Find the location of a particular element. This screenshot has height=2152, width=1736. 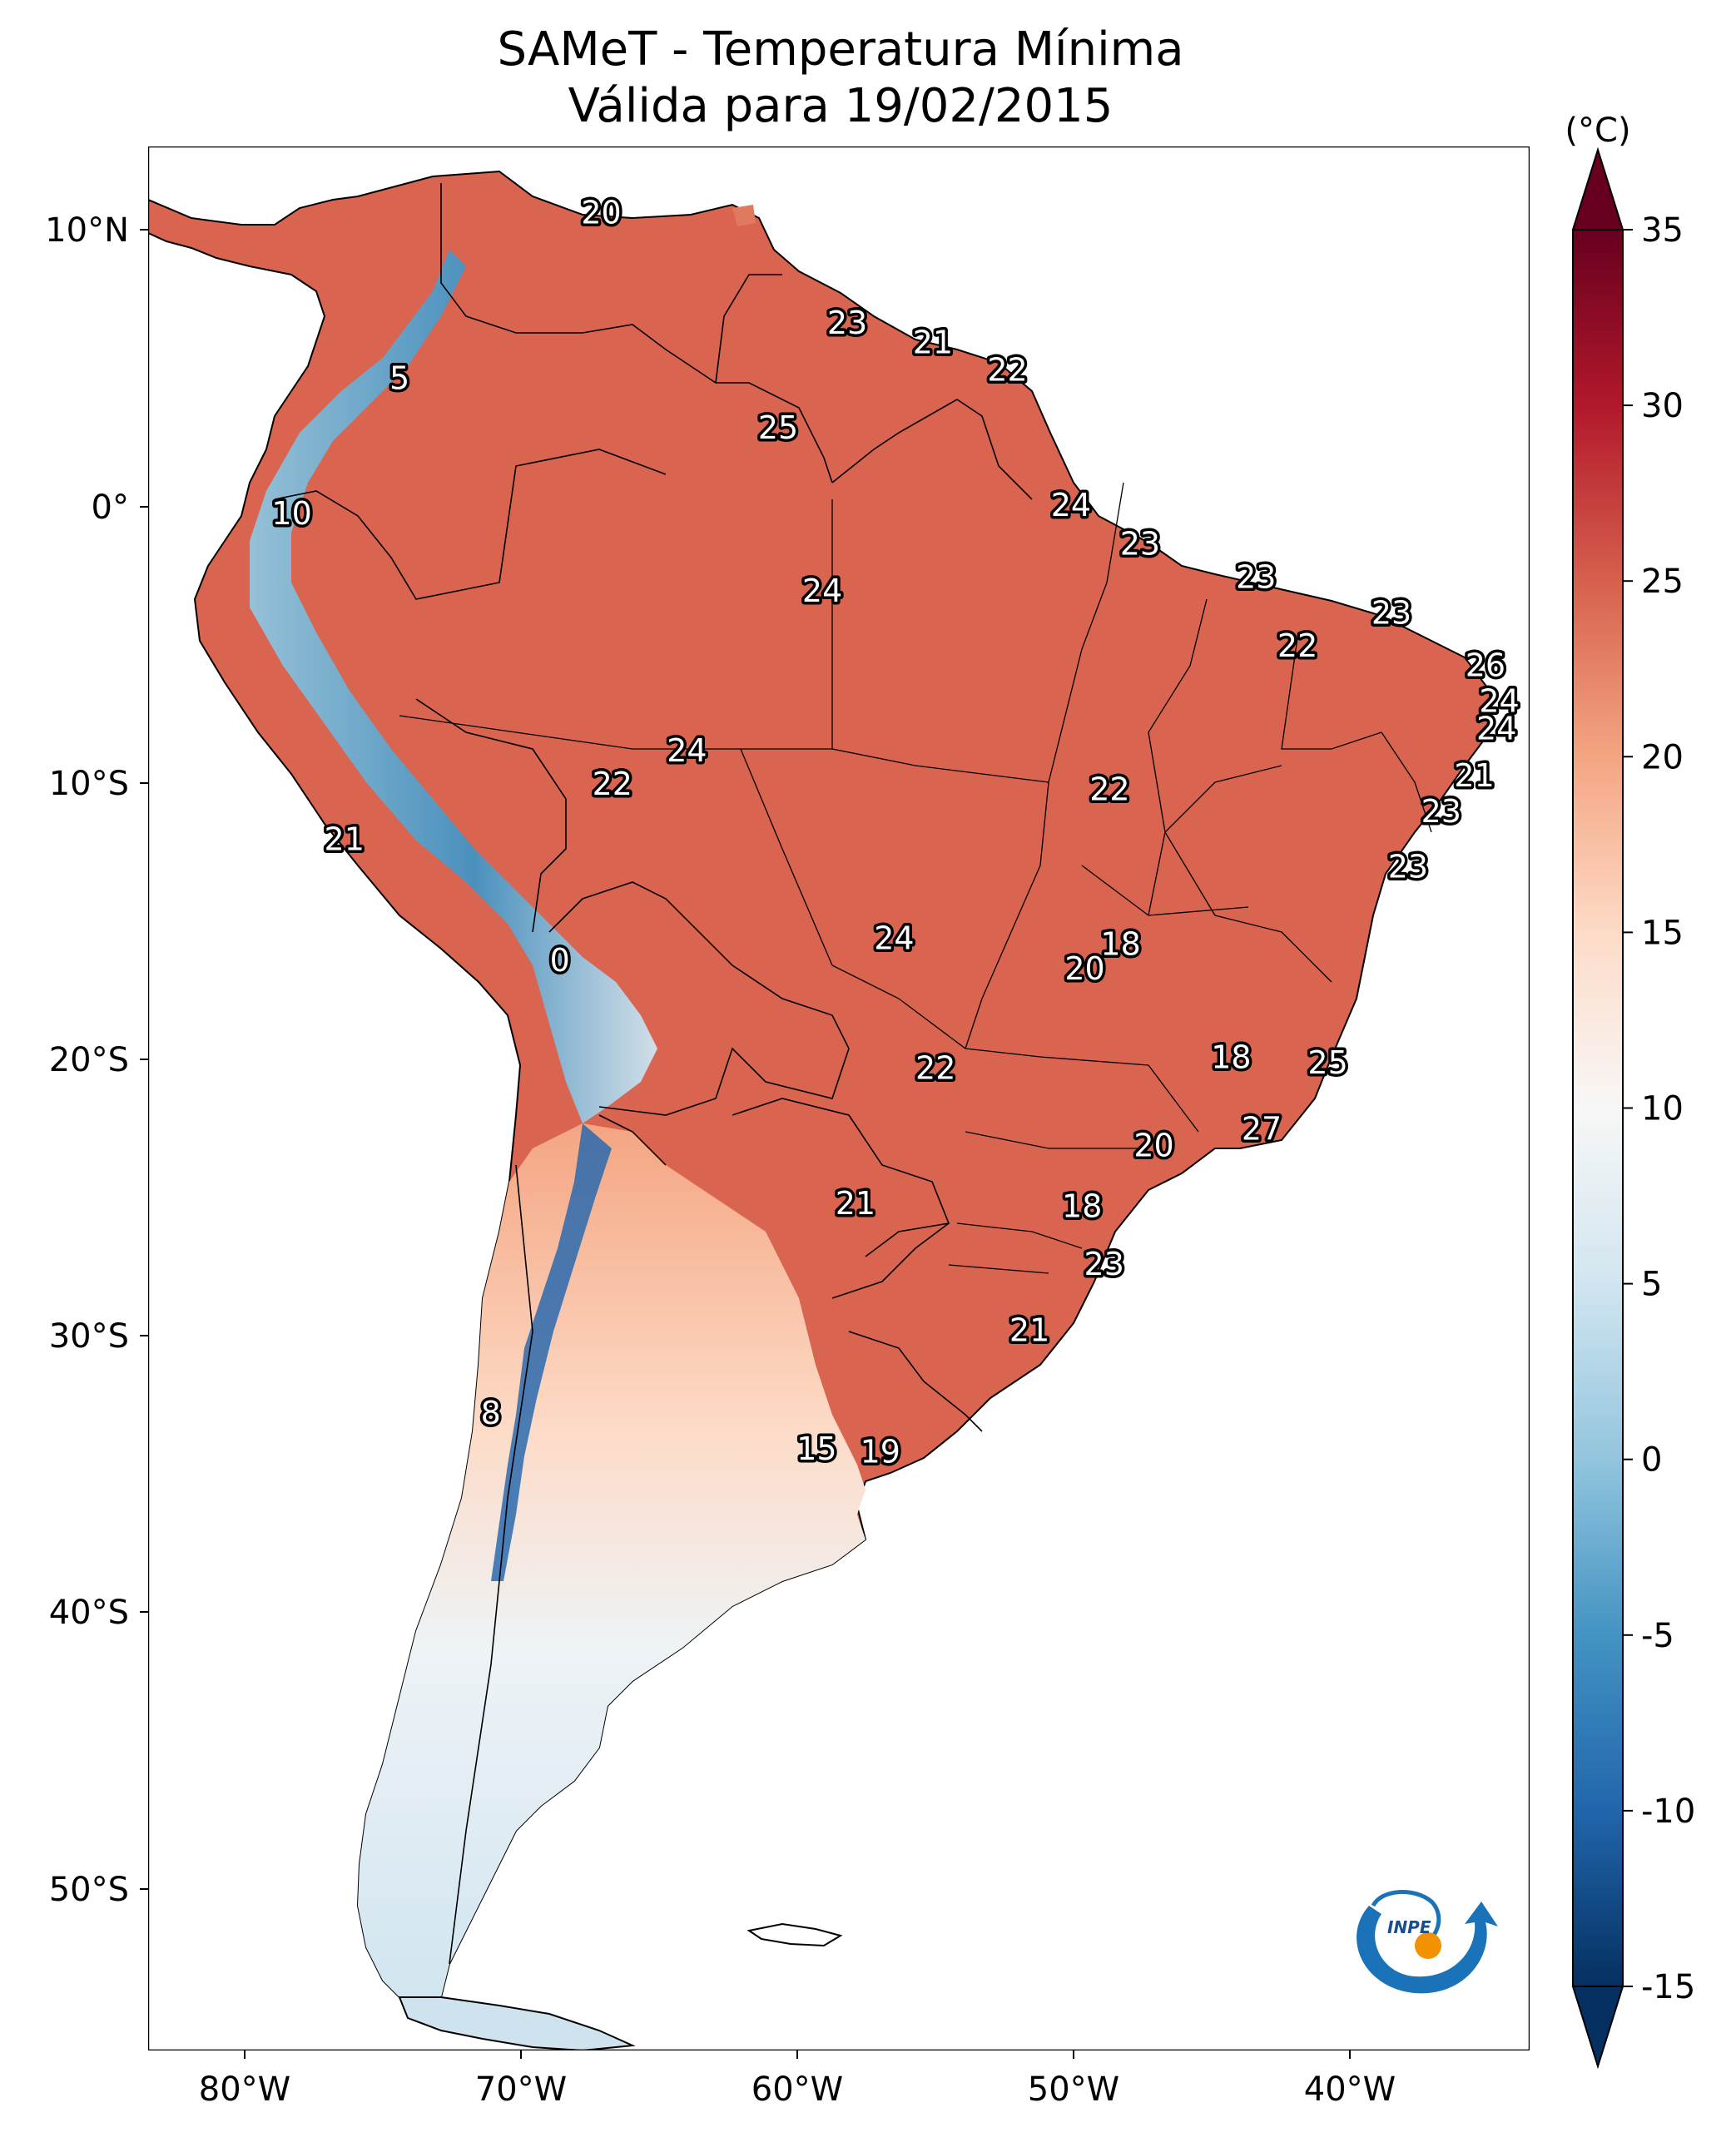

map-subtitle-date: Válida para 19/02/2015 is located at coordinates (841, 106).